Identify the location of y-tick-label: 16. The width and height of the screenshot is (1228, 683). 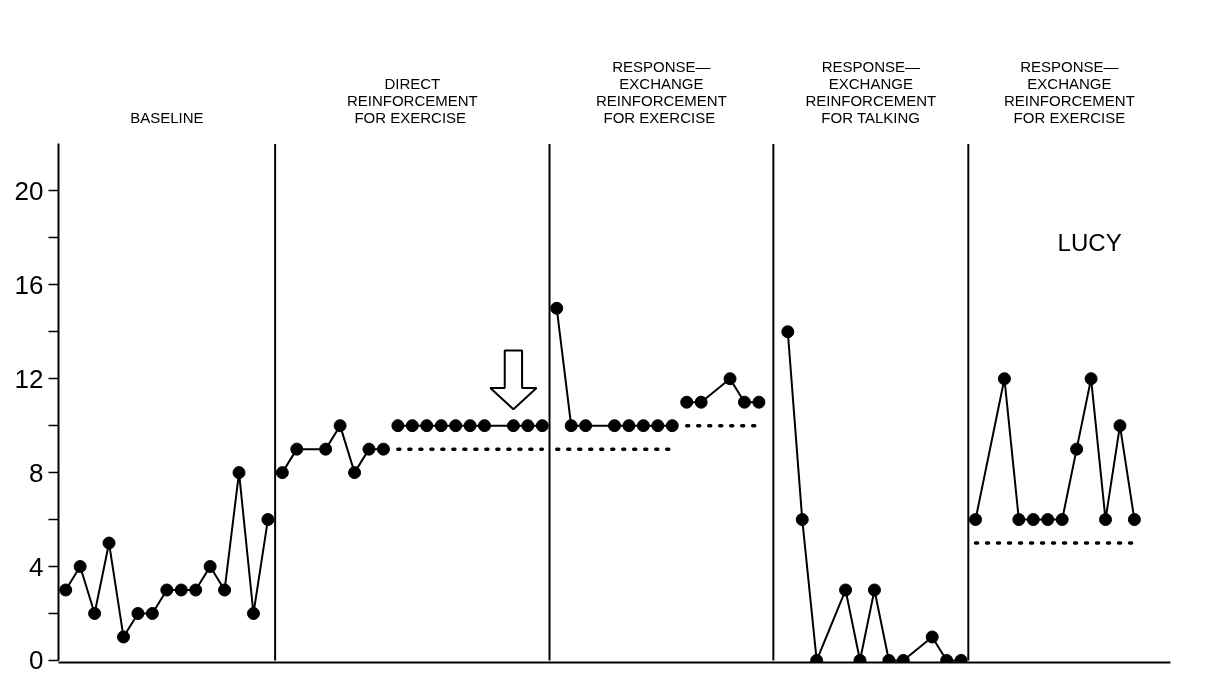
(29, 284).